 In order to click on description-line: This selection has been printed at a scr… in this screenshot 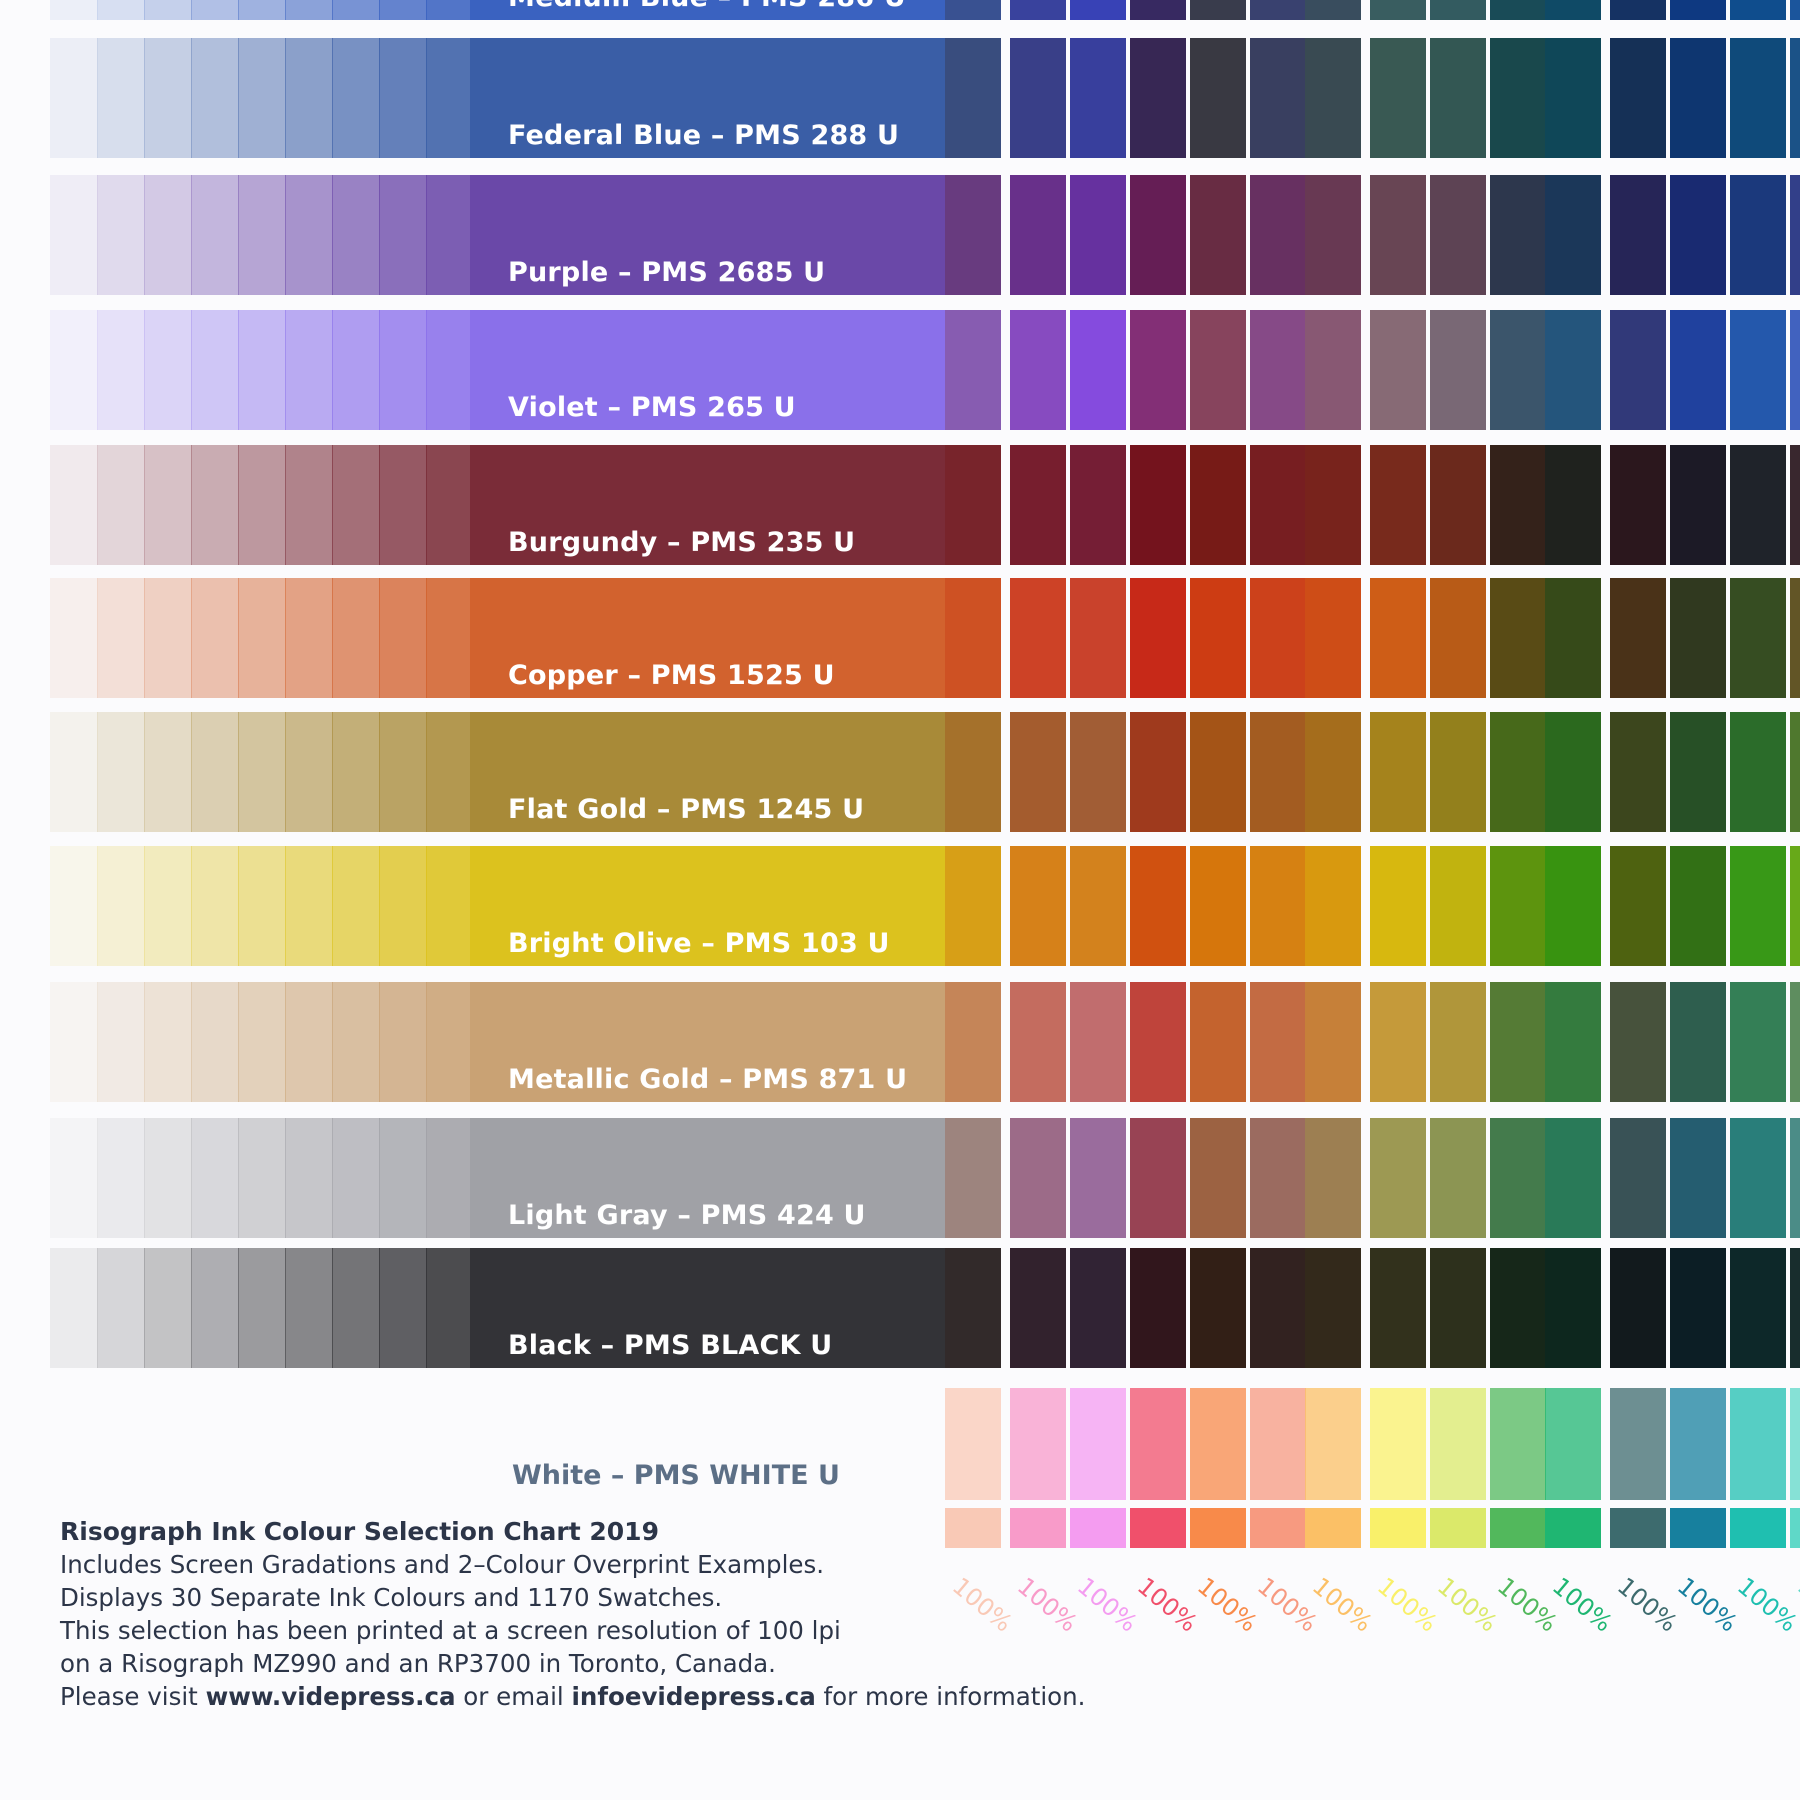, I will do `click(450, 1630)`.